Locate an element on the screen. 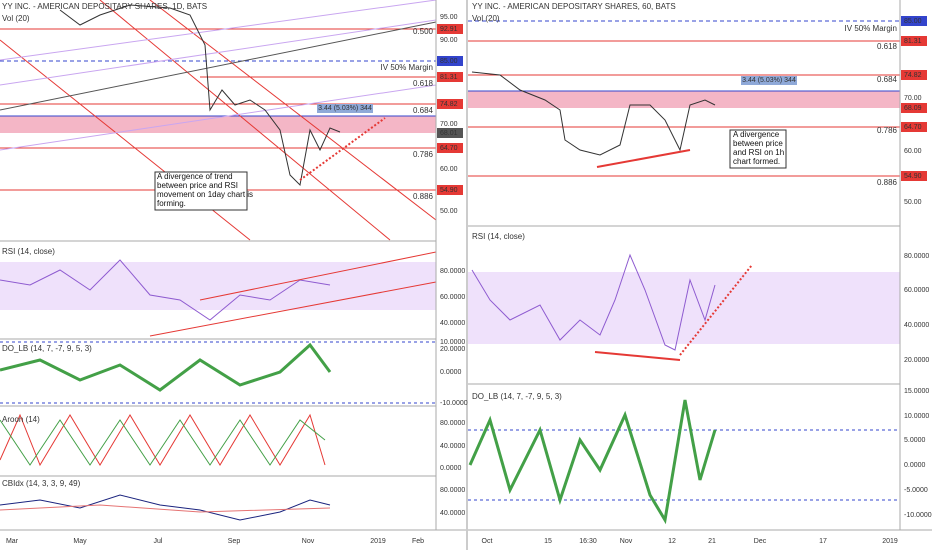  fib-label: 0.500 is located at coordinates (423, 31).